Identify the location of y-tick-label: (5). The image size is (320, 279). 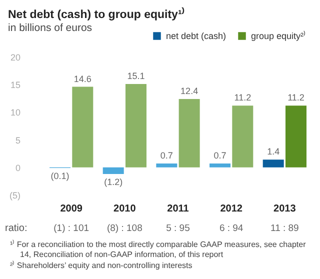
(15, 195).